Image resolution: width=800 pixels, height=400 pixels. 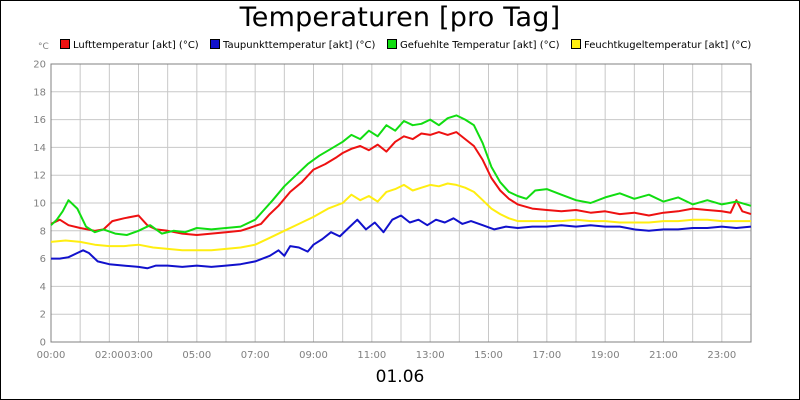 What do you see at coordinates (43, 259) in the screenshot?
I see `y-tick-label: 6` at bounding box center [43, 259].